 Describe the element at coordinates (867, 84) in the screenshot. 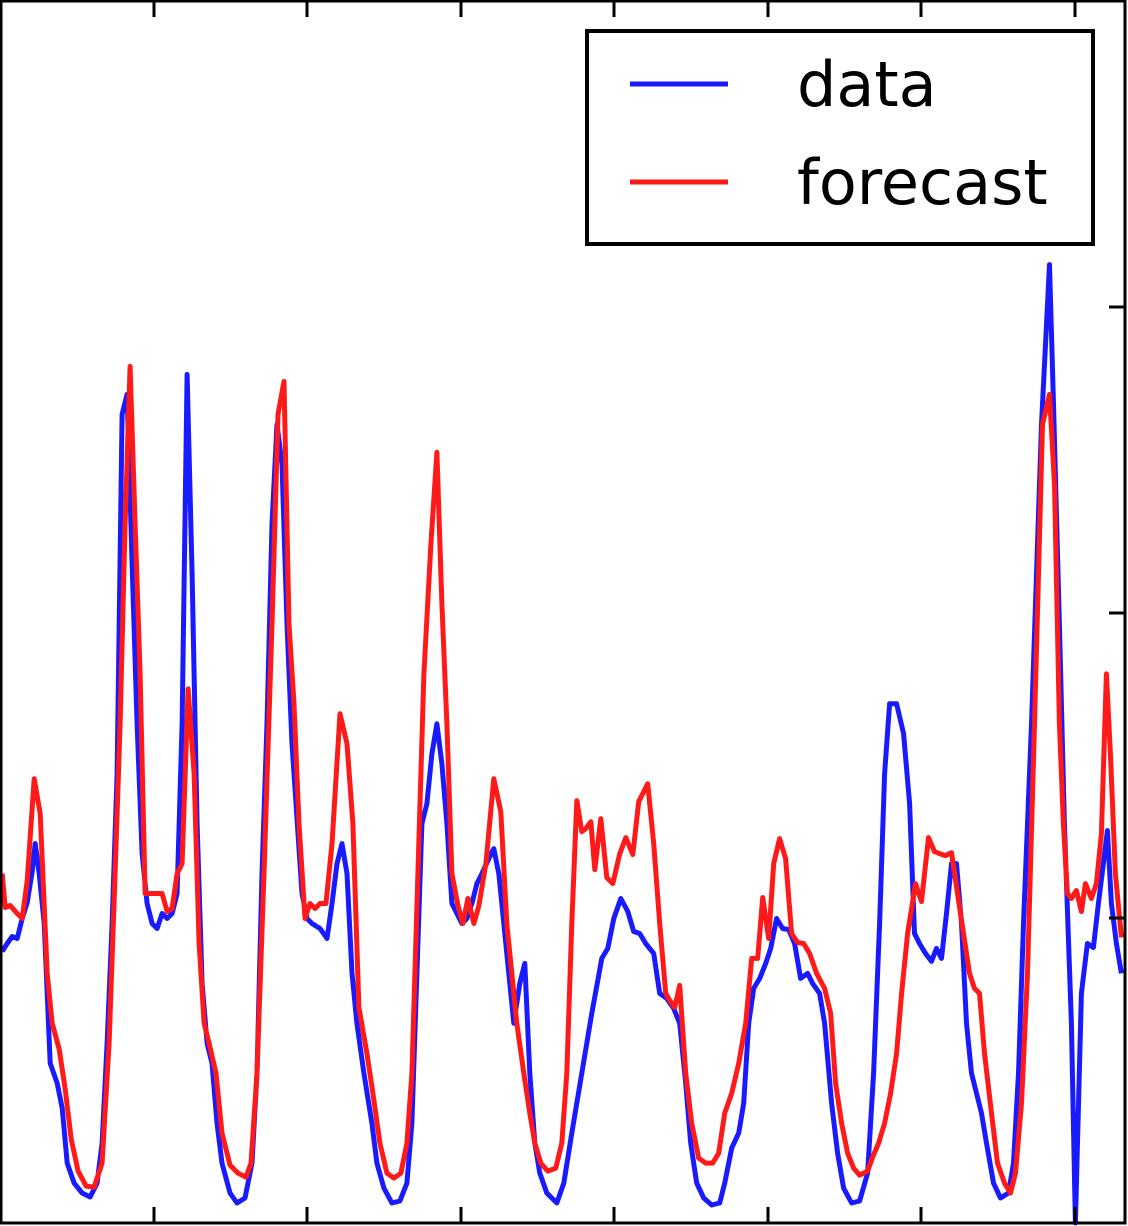

I see `legend-label-data: data` at that location.